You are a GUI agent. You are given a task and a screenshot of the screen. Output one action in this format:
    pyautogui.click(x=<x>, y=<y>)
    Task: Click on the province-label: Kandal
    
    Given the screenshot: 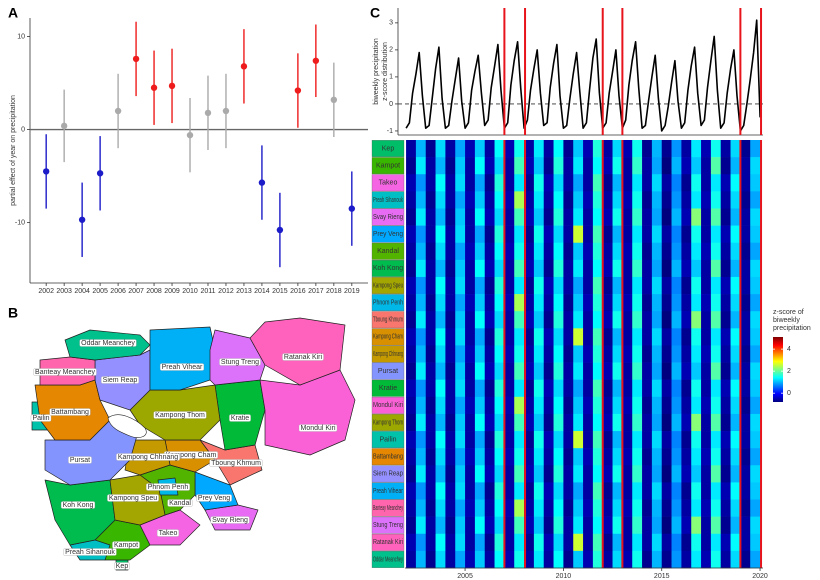 What is the action you would take?
    pyautogui.click(x=180, y=503)
    